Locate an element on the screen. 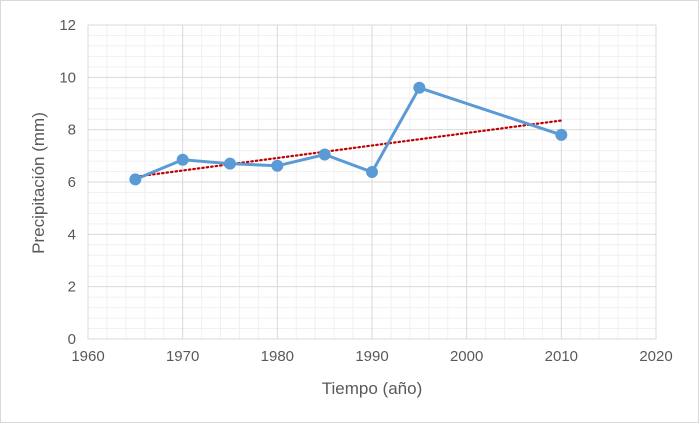  x-tick-label: 2020 is located at coordinates (655, 356).